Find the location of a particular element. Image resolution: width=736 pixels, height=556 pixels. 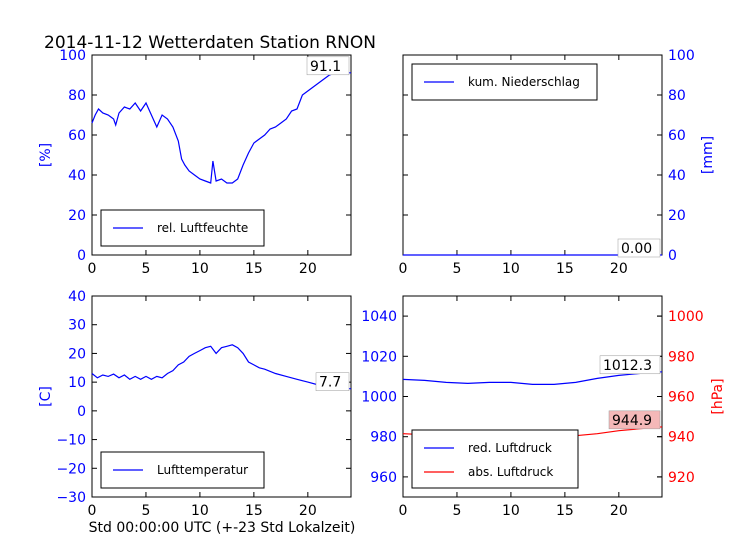

annotation-value: 7.7 is located at coordinates (330, 383).